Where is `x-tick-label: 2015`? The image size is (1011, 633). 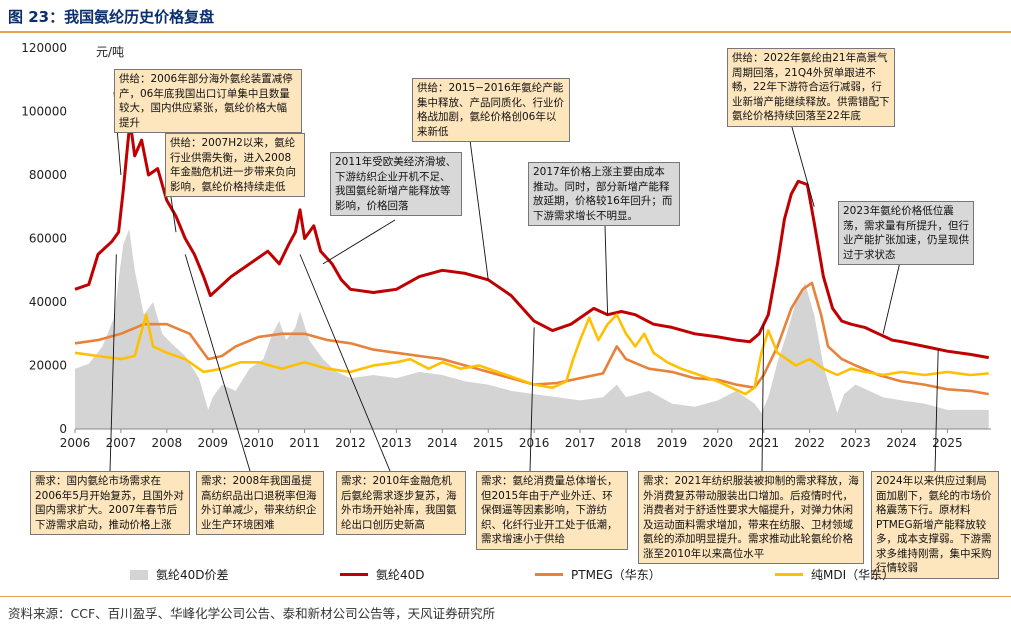
x-tick-label: 2015 is located at coordinates (488, 443).